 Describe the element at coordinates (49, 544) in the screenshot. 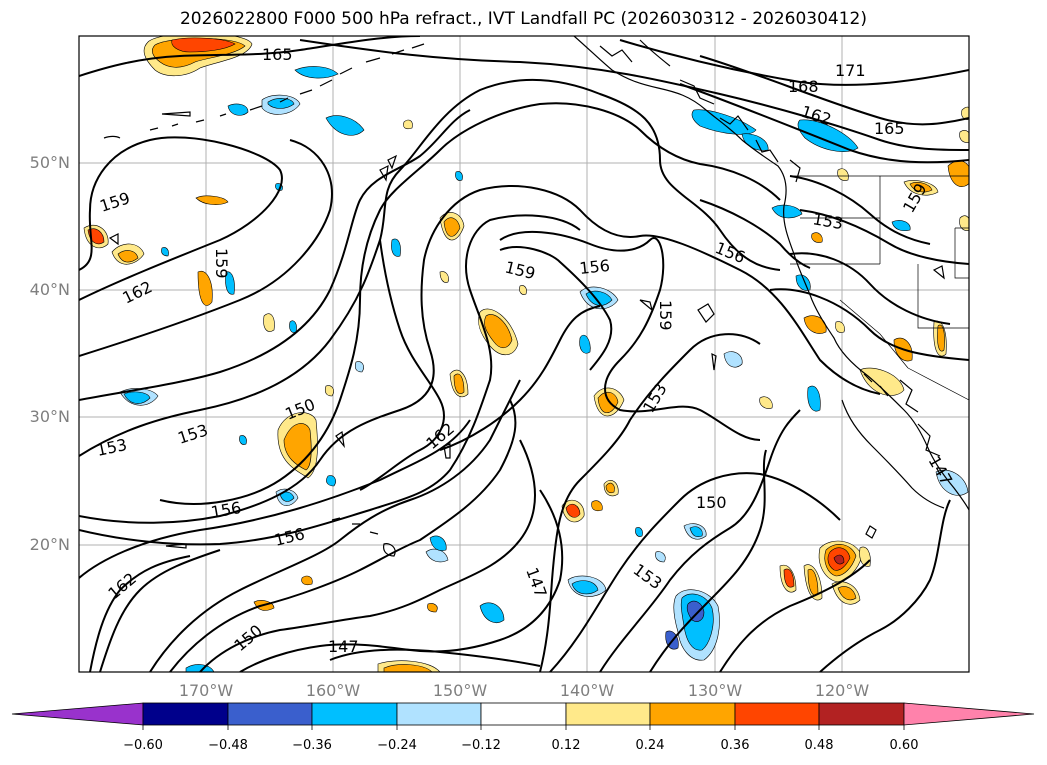

I see `lat-label: 20°N` at that location.